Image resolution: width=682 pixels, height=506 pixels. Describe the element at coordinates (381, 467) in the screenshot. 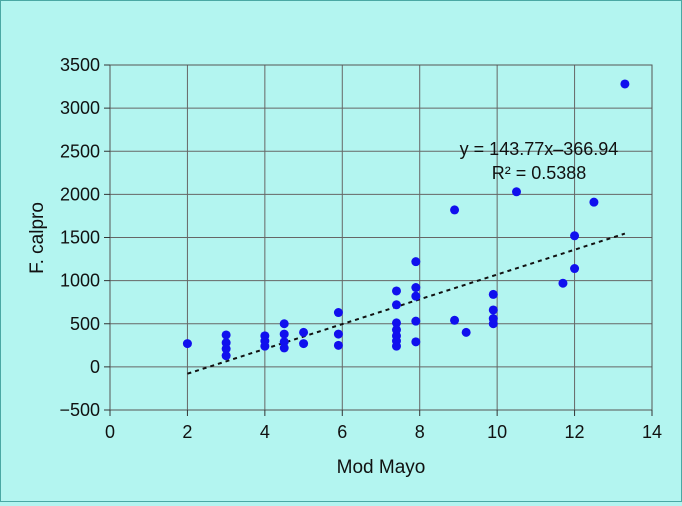

I see `x-axis-title: Mod Mayo` at that location.